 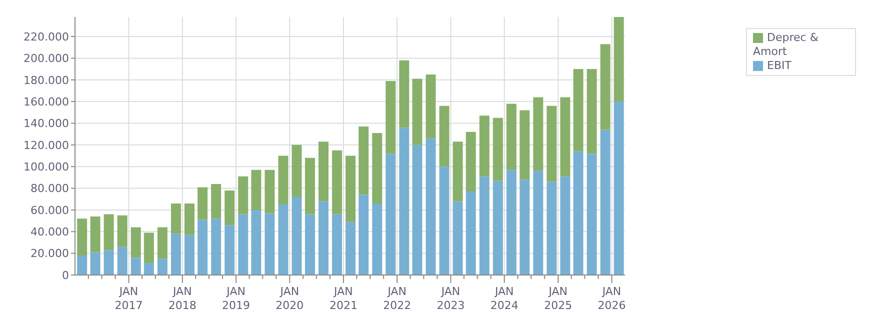 I want to click on x-tick-label: JAN 2022, so click(x=397, y=298).